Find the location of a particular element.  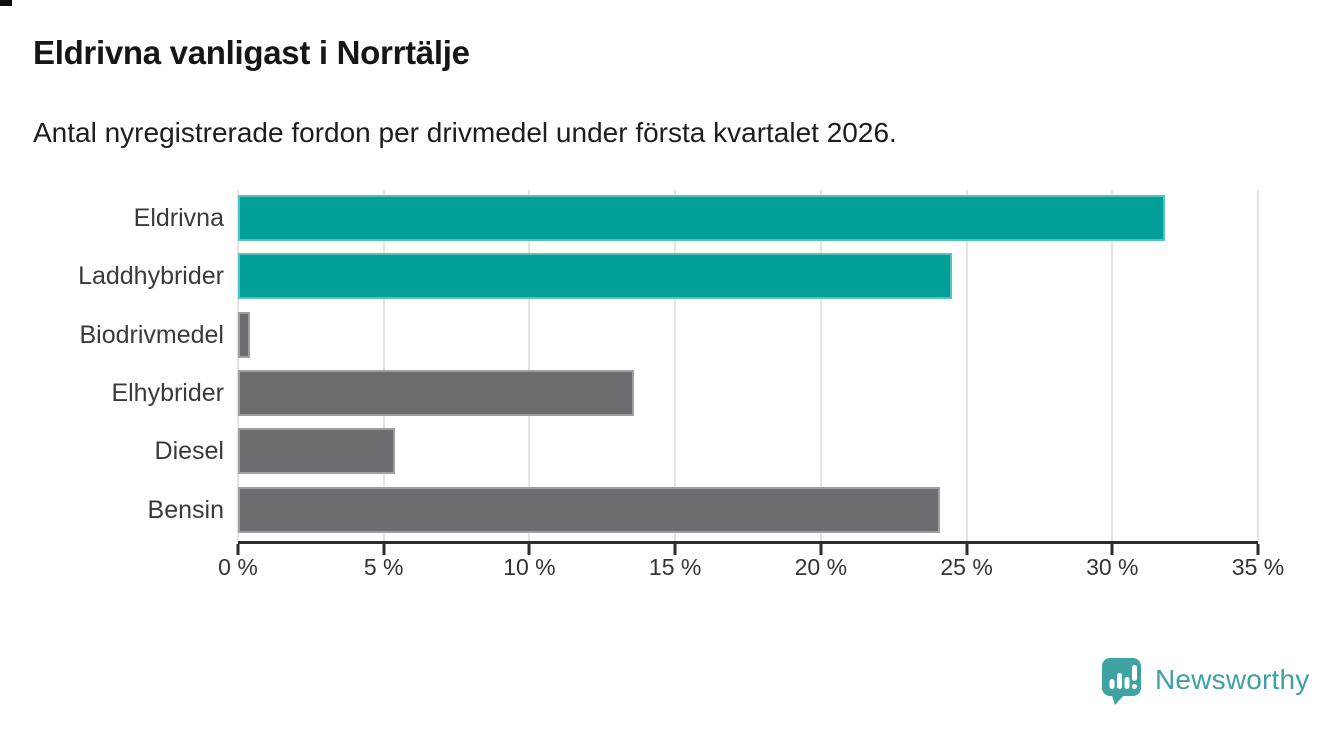

bar-bensin is located at coordinates (589, 509).